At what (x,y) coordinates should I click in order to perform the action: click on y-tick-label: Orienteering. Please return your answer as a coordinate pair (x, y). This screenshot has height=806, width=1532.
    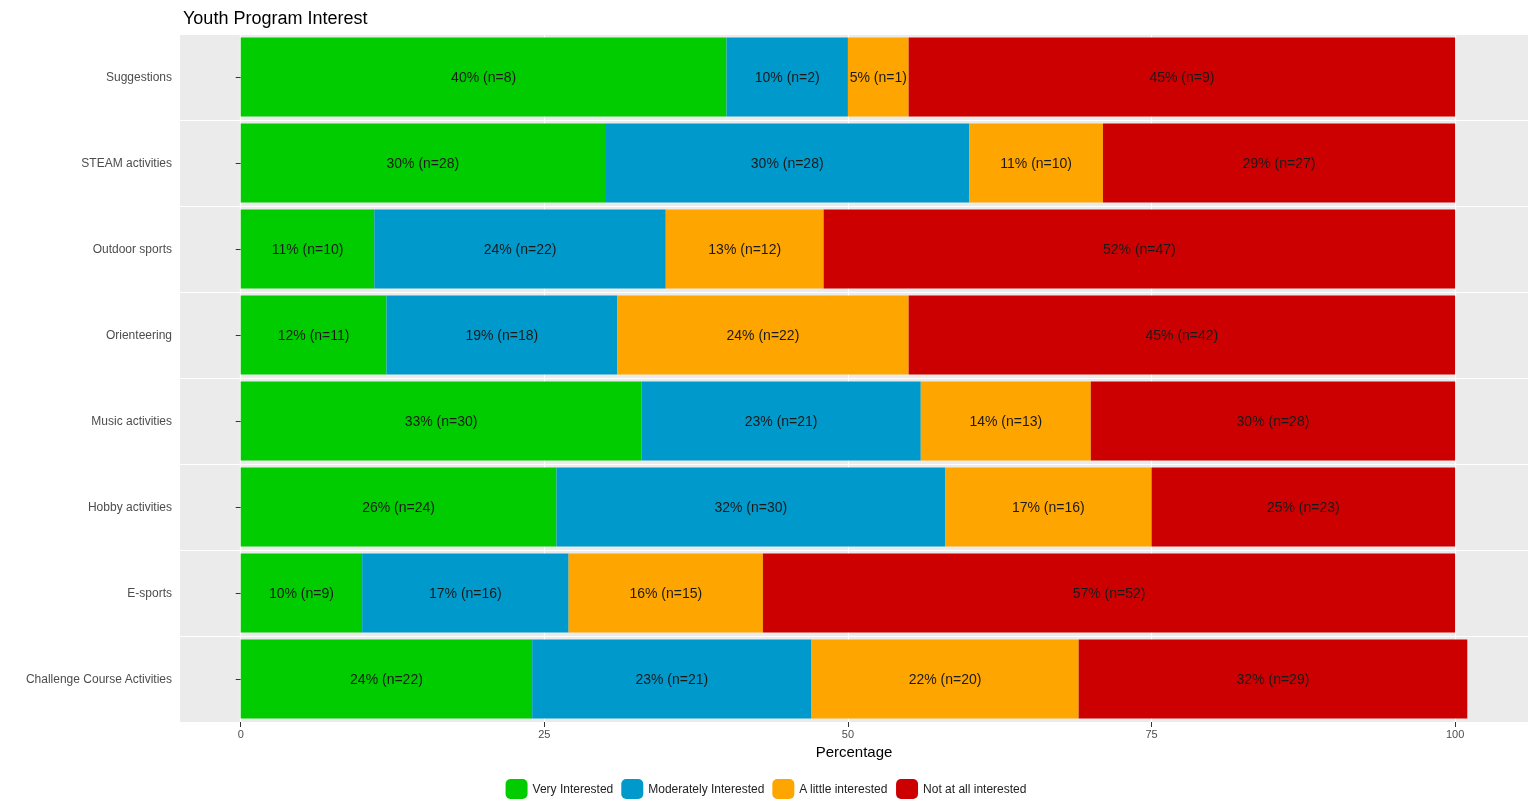
    Looking at the image, I should click on (138, 335).